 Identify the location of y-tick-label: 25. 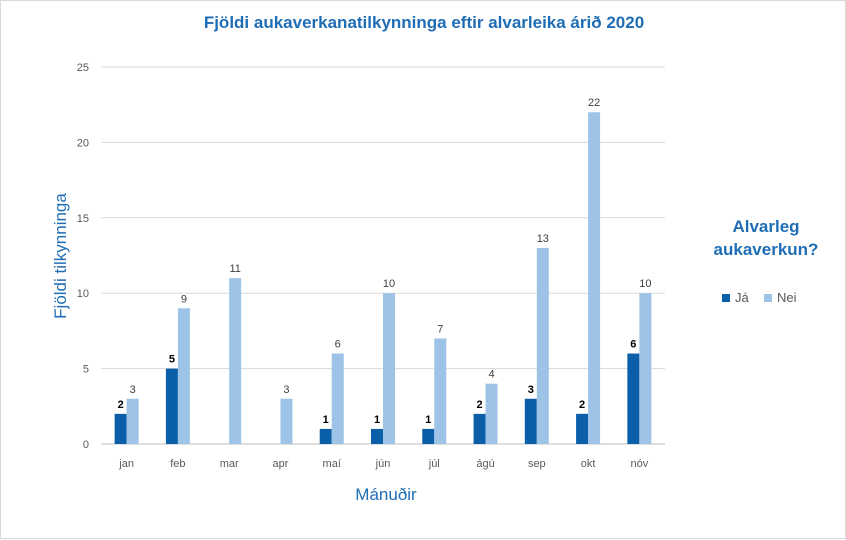
(83, 68).